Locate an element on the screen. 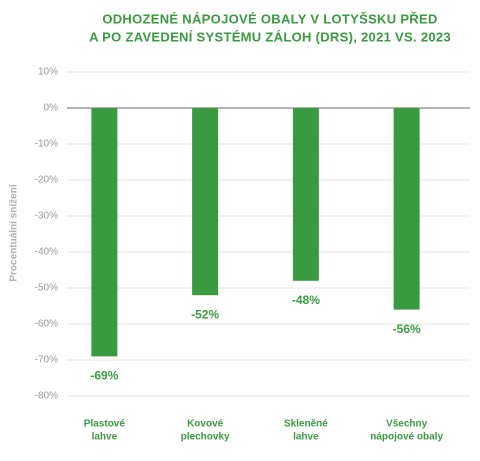 The image size is (480, 461). y-tick-label: -50% is located at coordinates (46, 288).